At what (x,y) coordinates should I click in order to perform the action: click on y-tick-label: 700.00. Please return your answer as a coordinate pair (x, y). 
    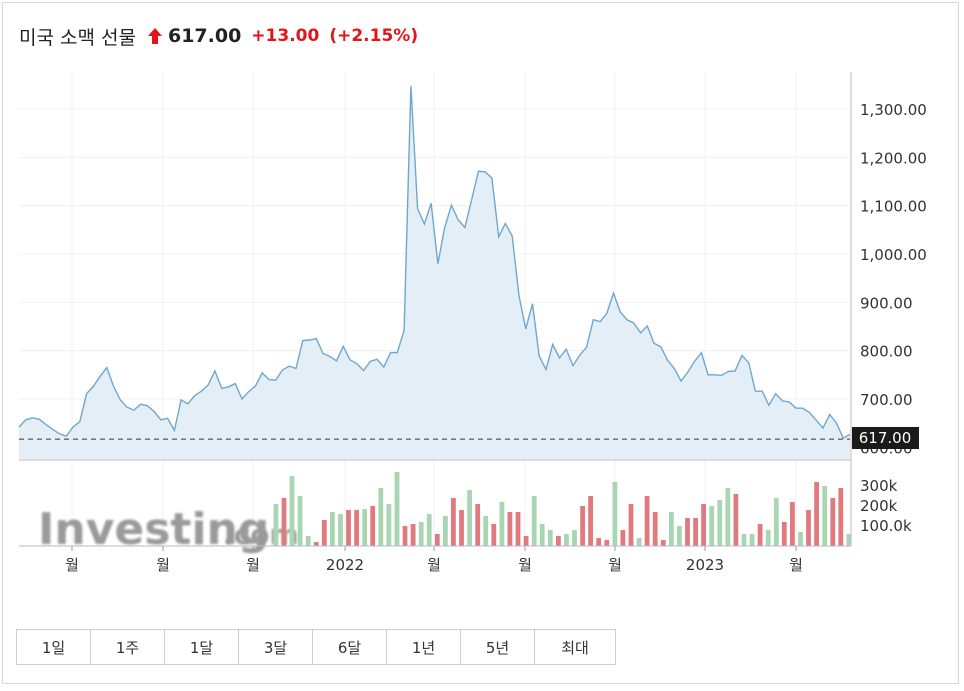
    Looking at the image, I should click on (886, 400).